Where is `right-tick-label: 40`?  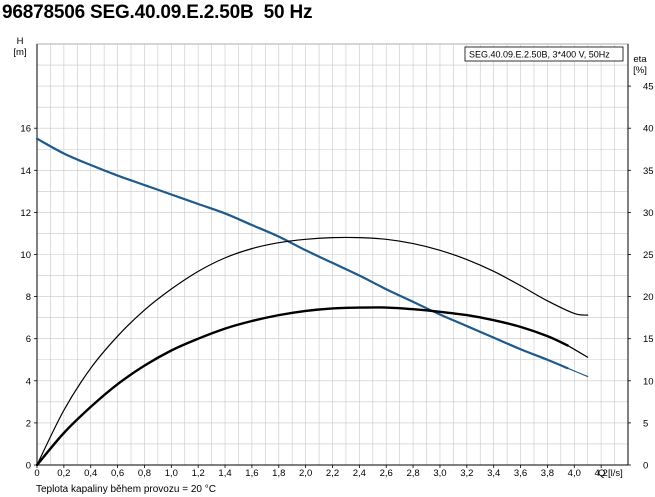 right-tick-label: 40 is located at coordinates (648, 129).